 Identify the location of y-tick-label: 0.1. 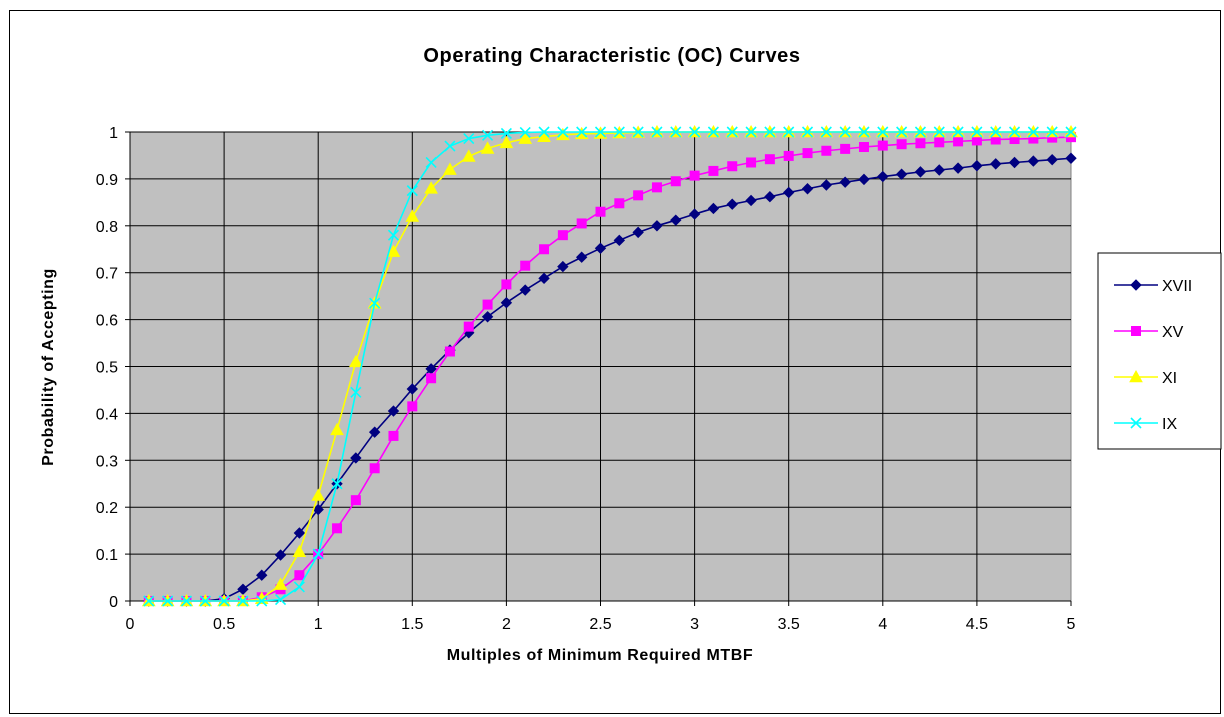
(107, 555).